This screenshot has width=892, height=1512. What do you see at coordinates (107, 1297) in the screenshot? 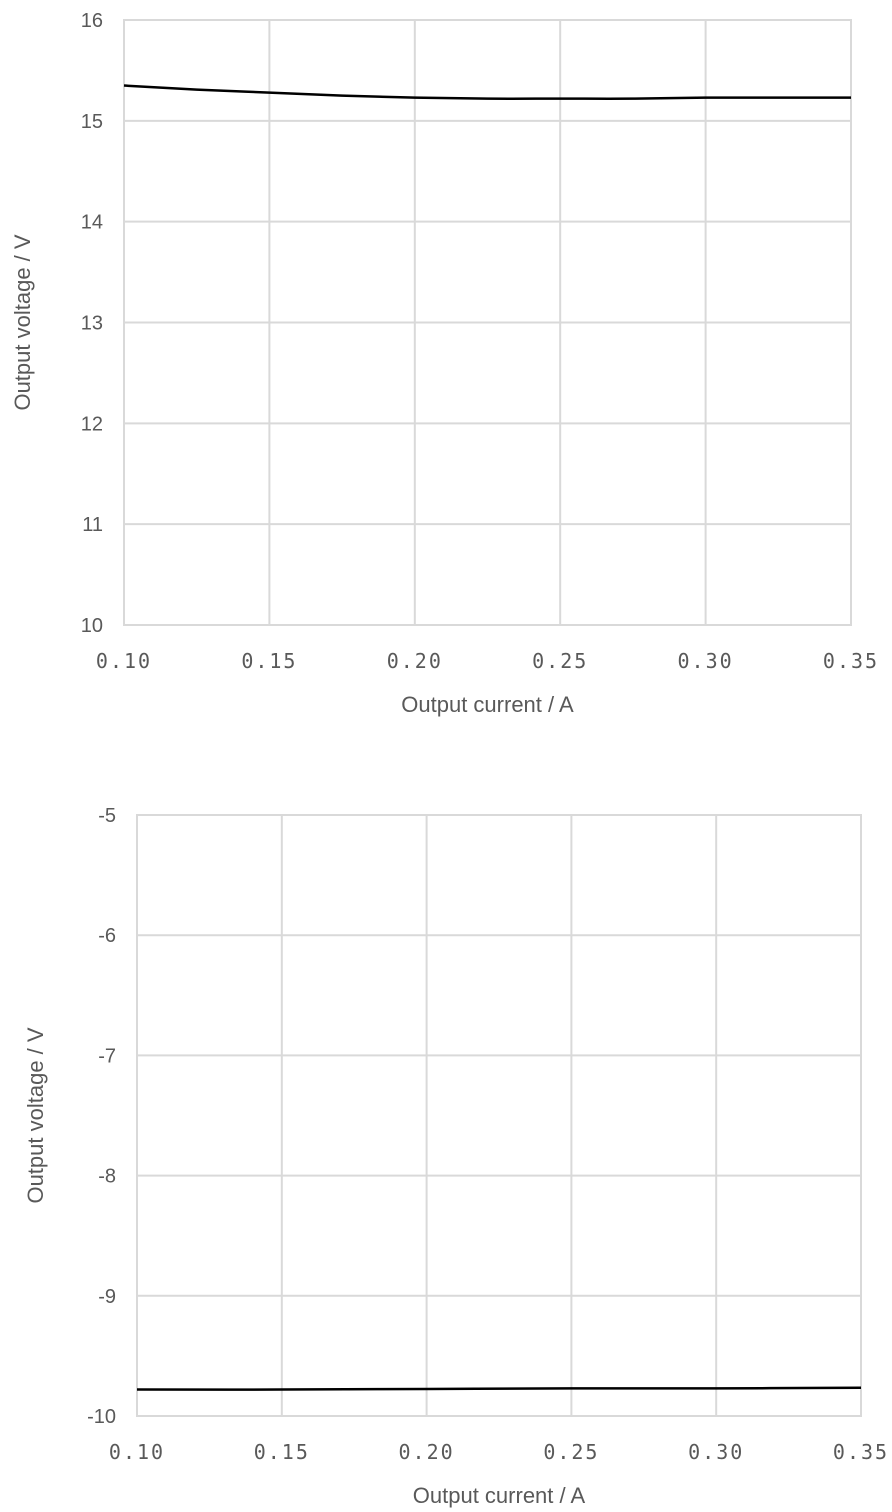
I see `y-tick-label: -9` at bounding box center [107, 1297].